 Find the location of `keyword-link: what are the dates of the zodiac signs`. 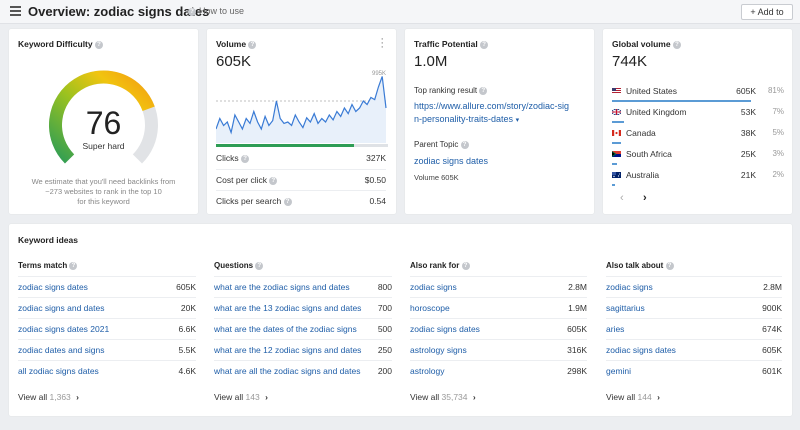

keyword-link: what are the dates of the zodiac signs is located at coordinates (285, 329).